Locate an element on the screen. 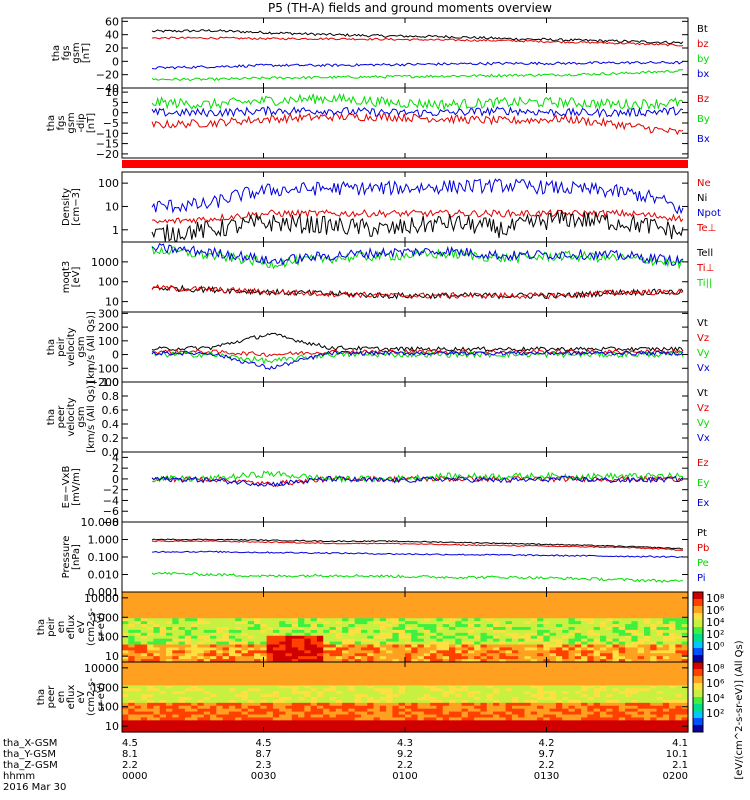  series-line-Pi is located at coordinates (417, 554).